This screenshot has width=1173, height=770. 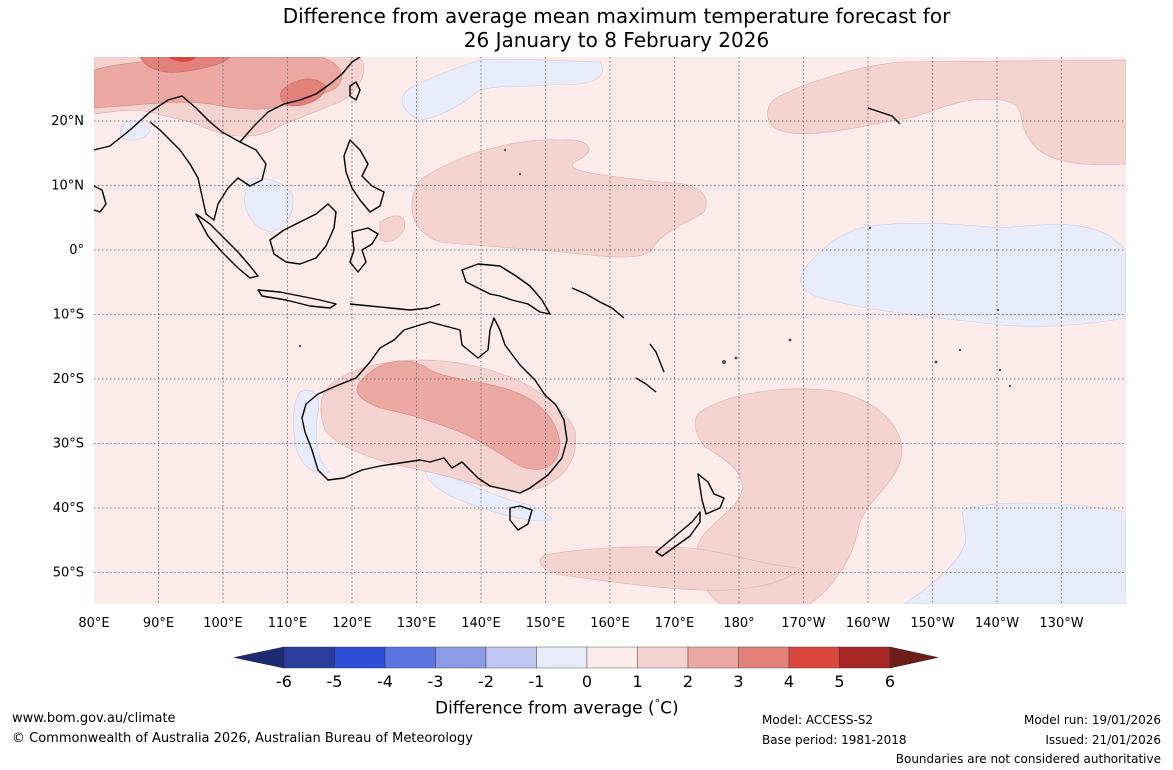 What do you see at coordinates (839, 681) in the screenshot?
I see `colorbar-tick-label: 5` at bounding box center [839, 681].